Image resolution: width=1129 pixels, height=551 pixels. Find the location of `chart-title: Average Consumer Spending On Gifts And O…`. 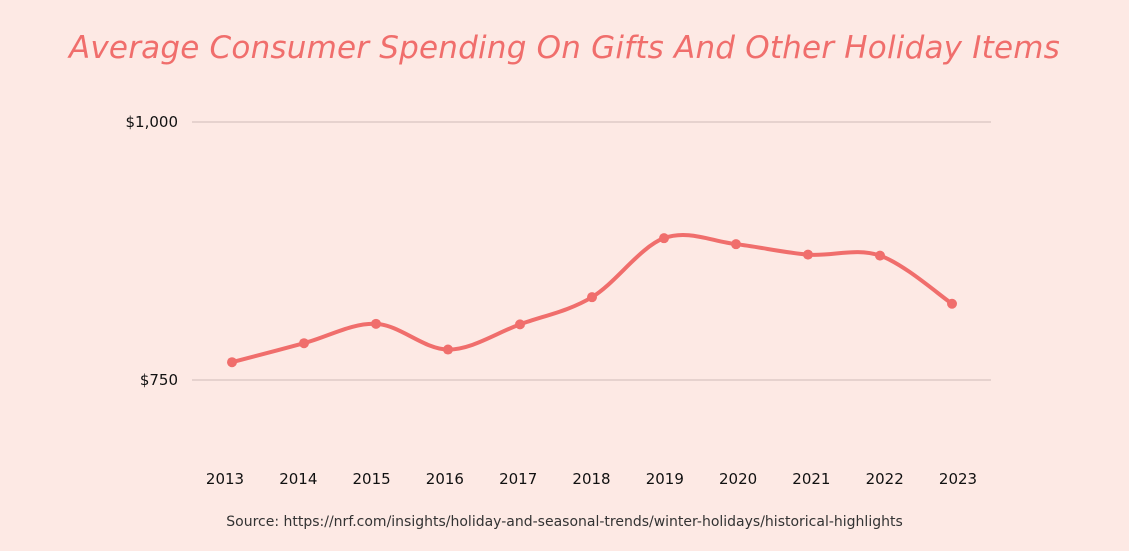

chart-title: Average Consumer Spending On Gifts And O… is located at coordinates (564, 48).